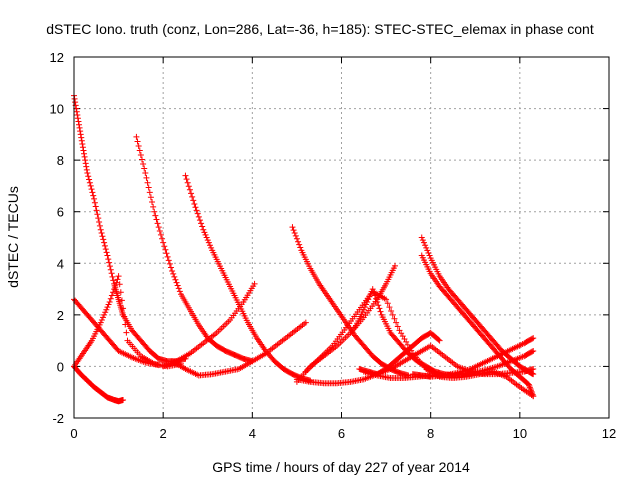 This screenshot has width=640, height=480. What do you see at coordinates (57, 57) in the screenshot?
I see `y-tick-label: 12` at bounding box center [57, 57].